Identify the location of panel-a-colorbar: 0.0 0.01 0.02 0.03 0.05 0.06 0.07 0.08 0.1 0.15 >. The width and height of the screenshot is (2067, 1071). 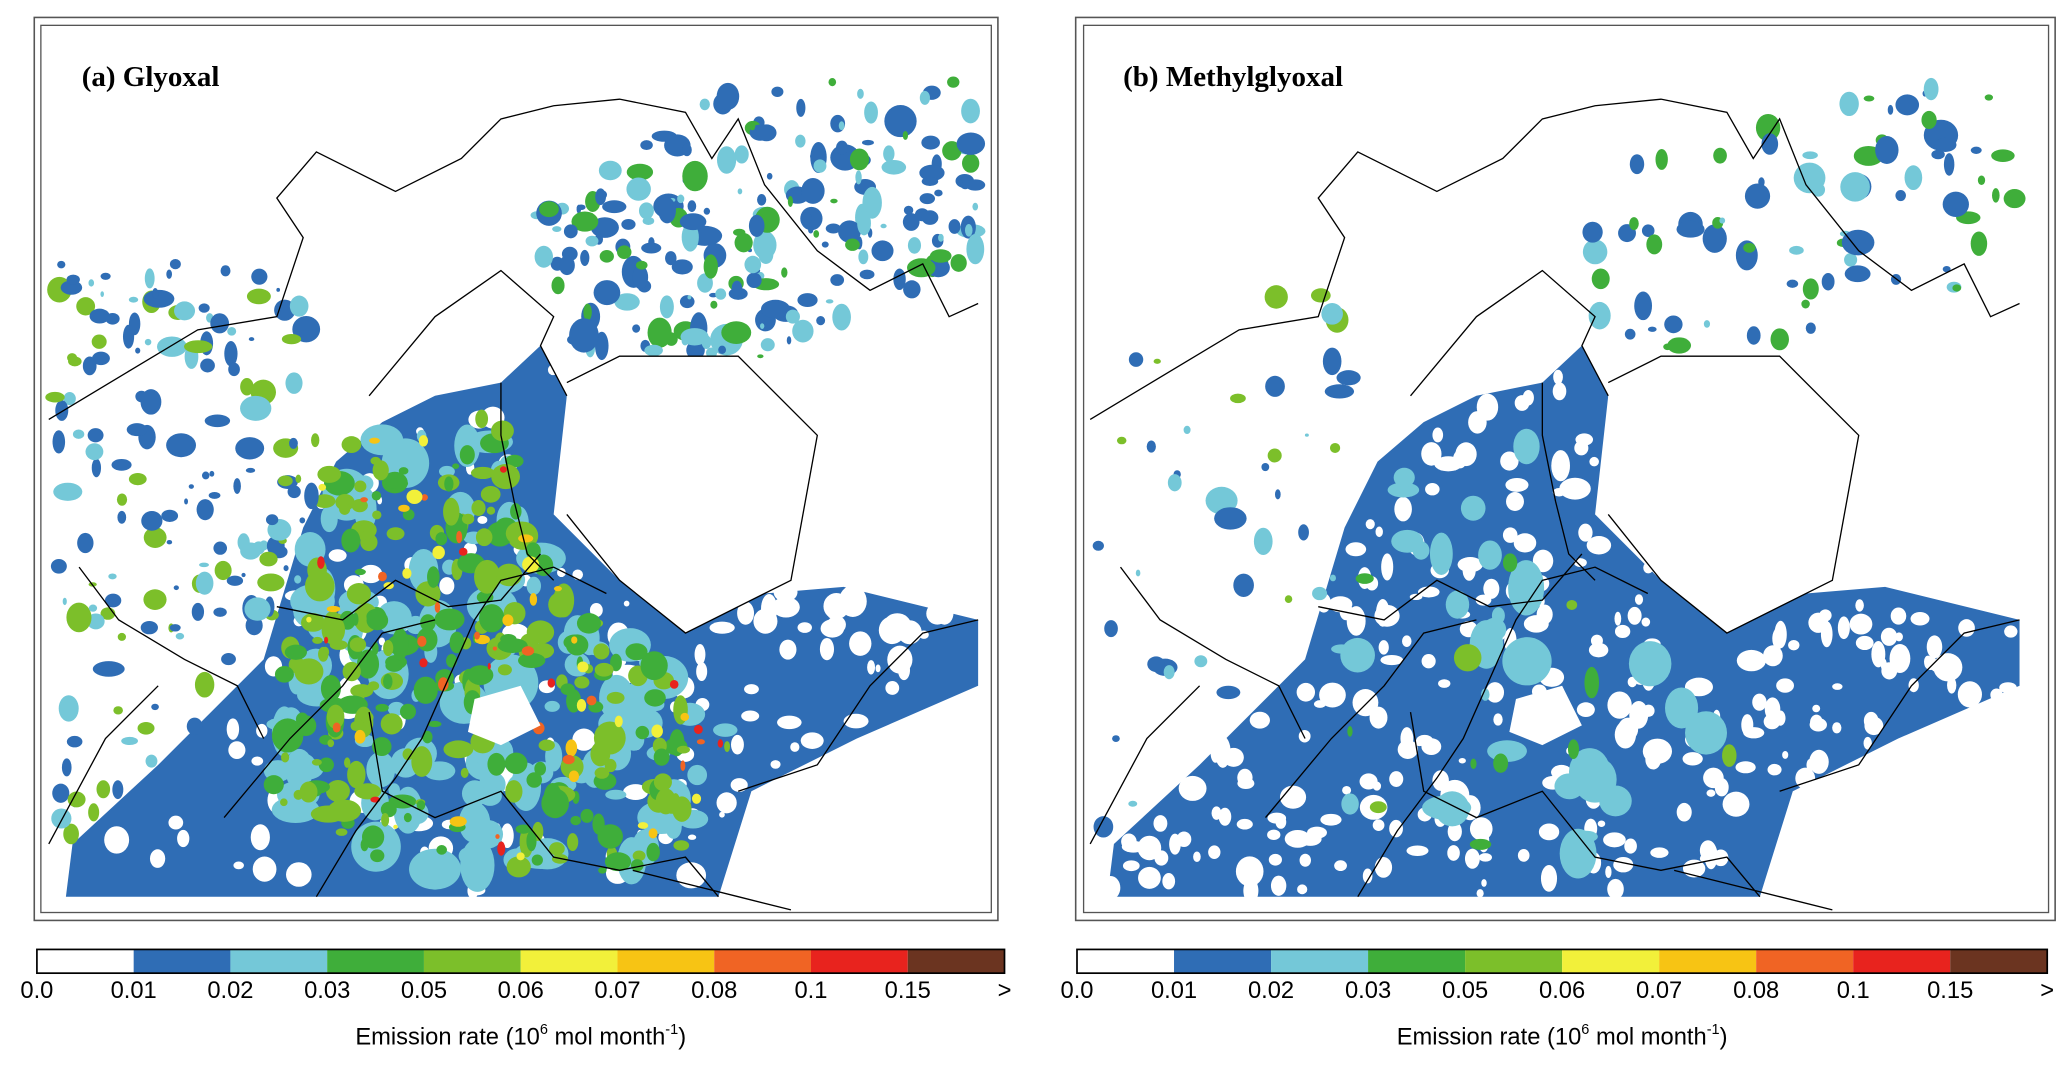
(515, 976).